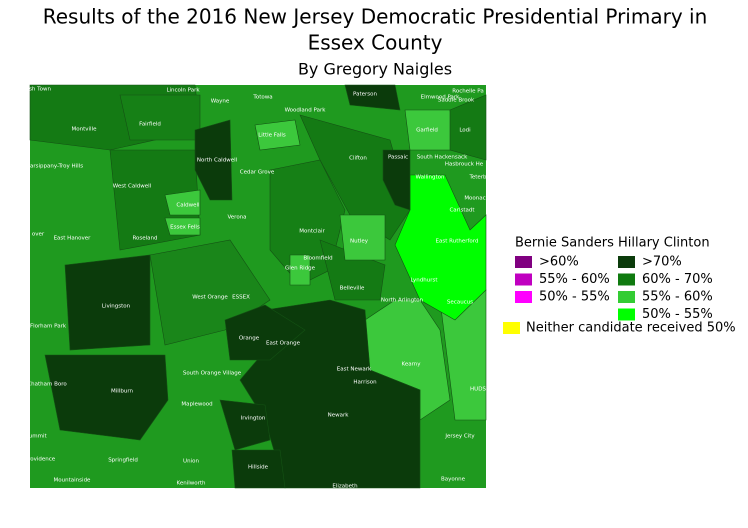 This screenshot has height=528, width=748. Describe the element at coordinates (183, 91) in the screenshot. I see `town-label: Lincoln Park` at that location.